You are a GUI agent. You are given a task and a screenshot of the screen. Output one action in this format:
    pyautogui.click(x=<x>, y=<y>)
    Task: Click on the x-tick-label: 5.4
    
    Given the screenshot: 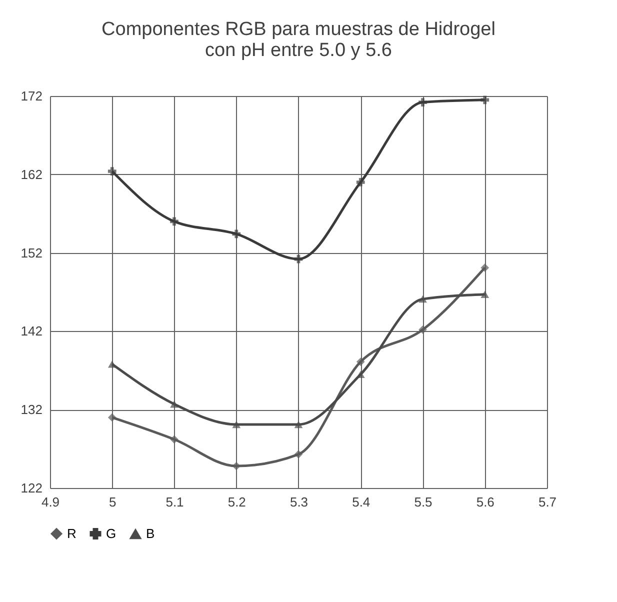 What is the action you would take?
    pyautogui.click(x=361, y=502)
    